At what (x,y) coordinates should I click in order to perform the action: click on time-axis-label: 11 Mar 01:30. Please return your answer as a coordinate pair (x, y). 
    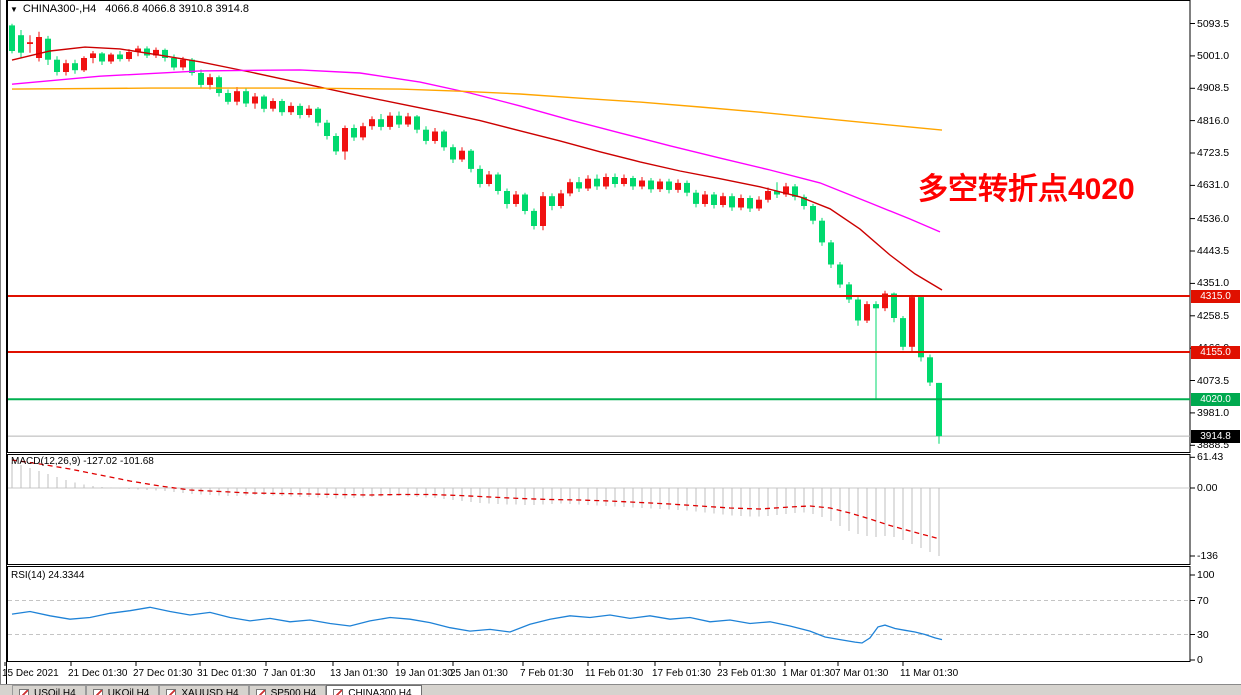
    Looking at the image, I should click on (929, 673).